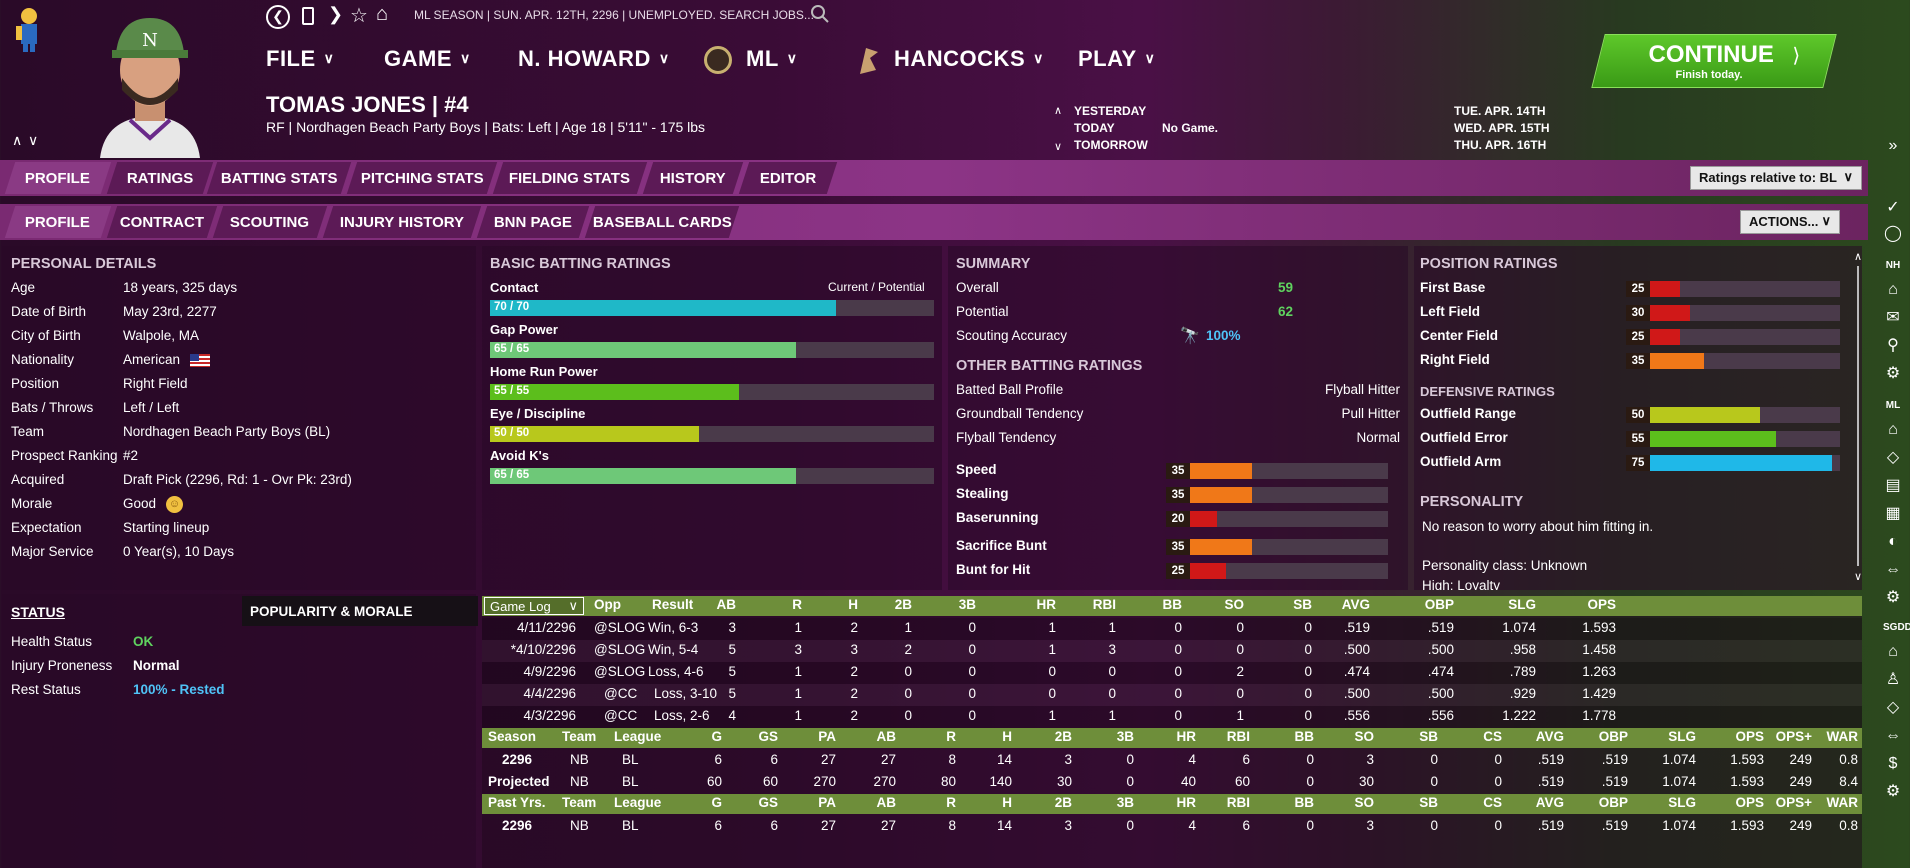 The width and height of the screenshot is (1910, 868). I want to click on subtab-scouting: SCOUTING, so click(270, 222).